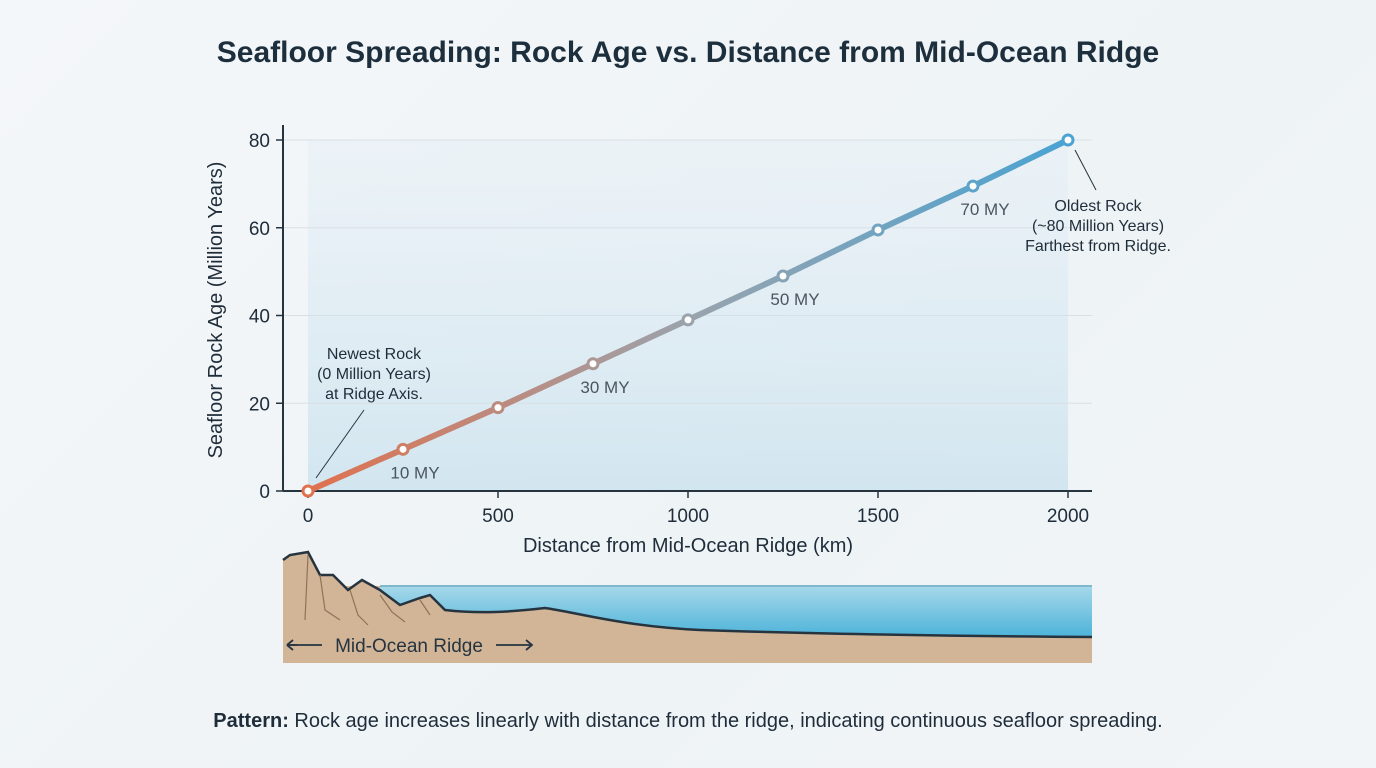  Describe the element at coordinates (251, 721) in the screenshot. I see `caption-bold: Pattern:` at that location.